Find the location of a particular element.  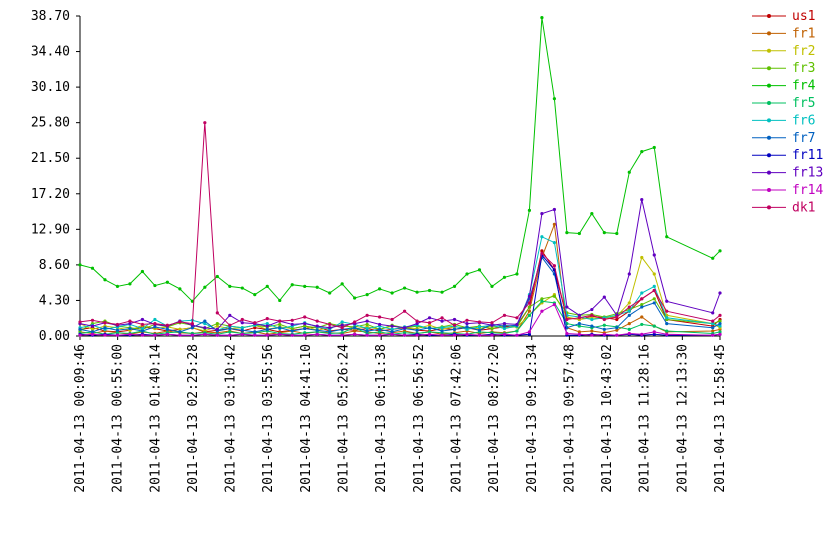

x-tick-label: 2011-04-13 12:13:30 is located at coordinates (682, 418).